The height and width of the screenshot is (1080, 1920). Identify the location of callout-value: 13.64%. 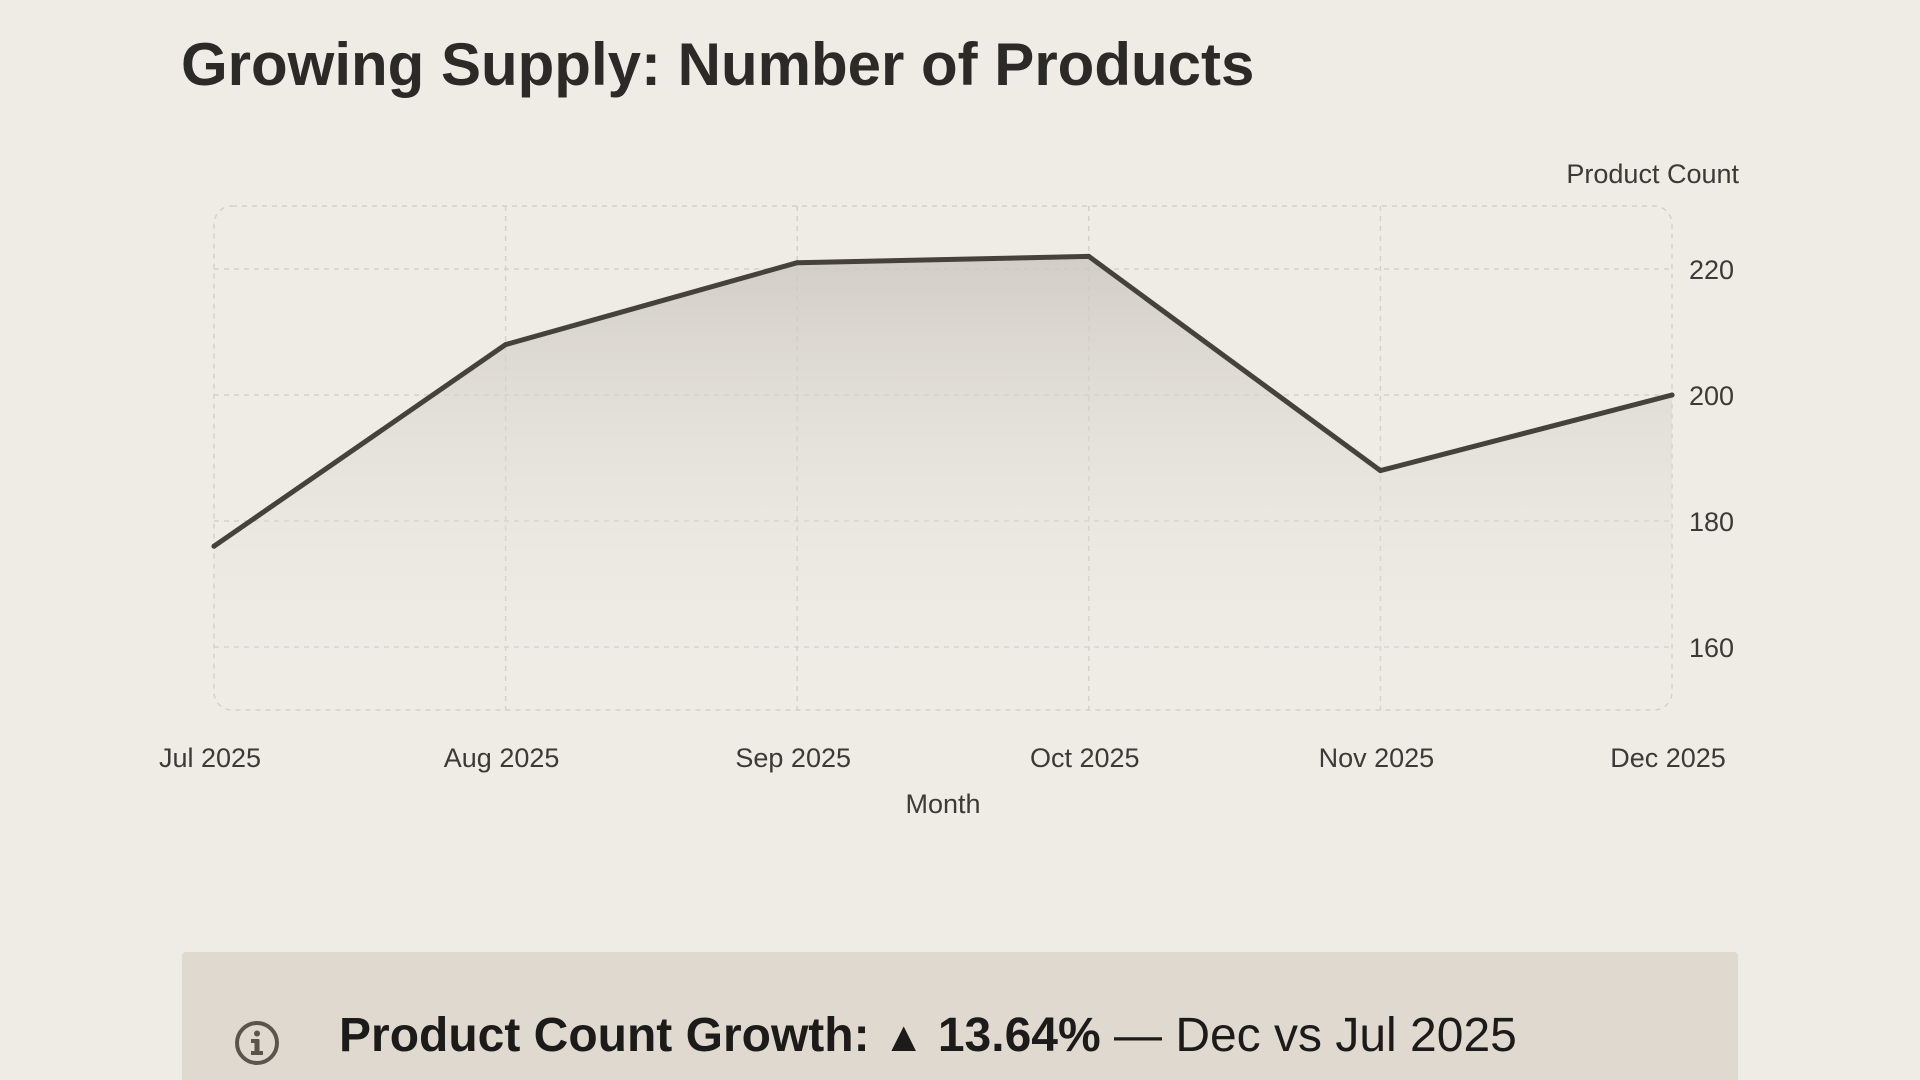
(1019, 1035).